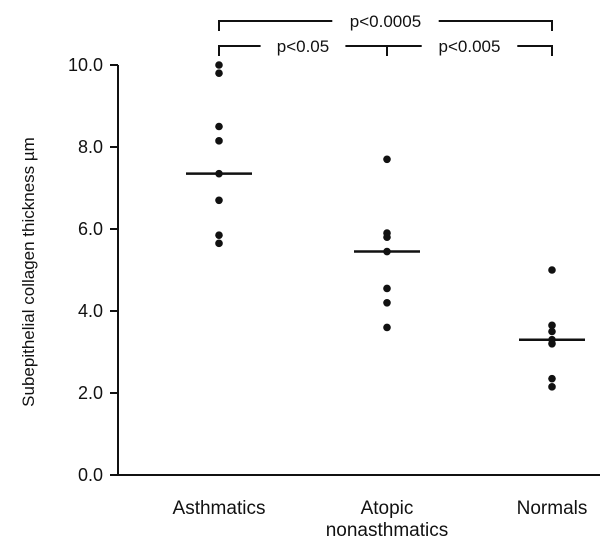 This screenshot has height=544, width=604. I want to click on y-axis-title: Subepithelial collagen thickness µm, so click(28, 272).